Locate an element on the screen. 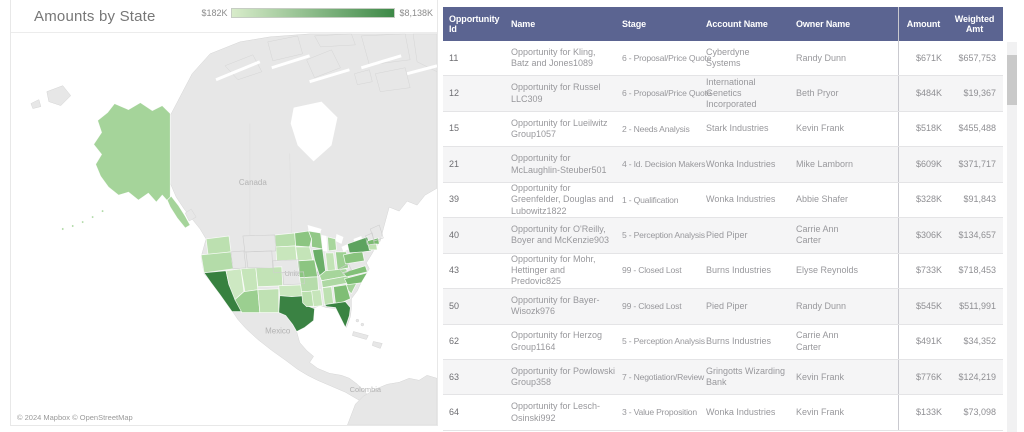 The height and width of the screenshot is (432, 1024). cell-id: 15 is located at coordinates (454, 128).